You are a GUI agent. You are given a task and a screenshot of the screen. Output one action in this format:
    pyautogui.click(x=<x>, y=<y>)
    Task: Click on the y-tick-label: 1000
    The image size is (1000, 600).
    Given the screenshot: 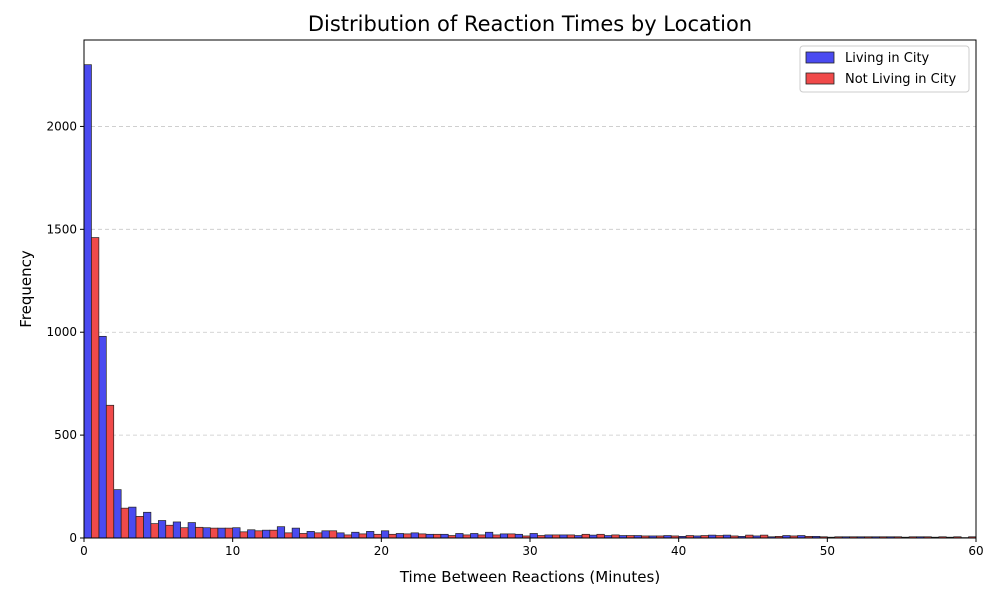 What is the action you would take?
    pyautogui.click(x=61, y=332)
    